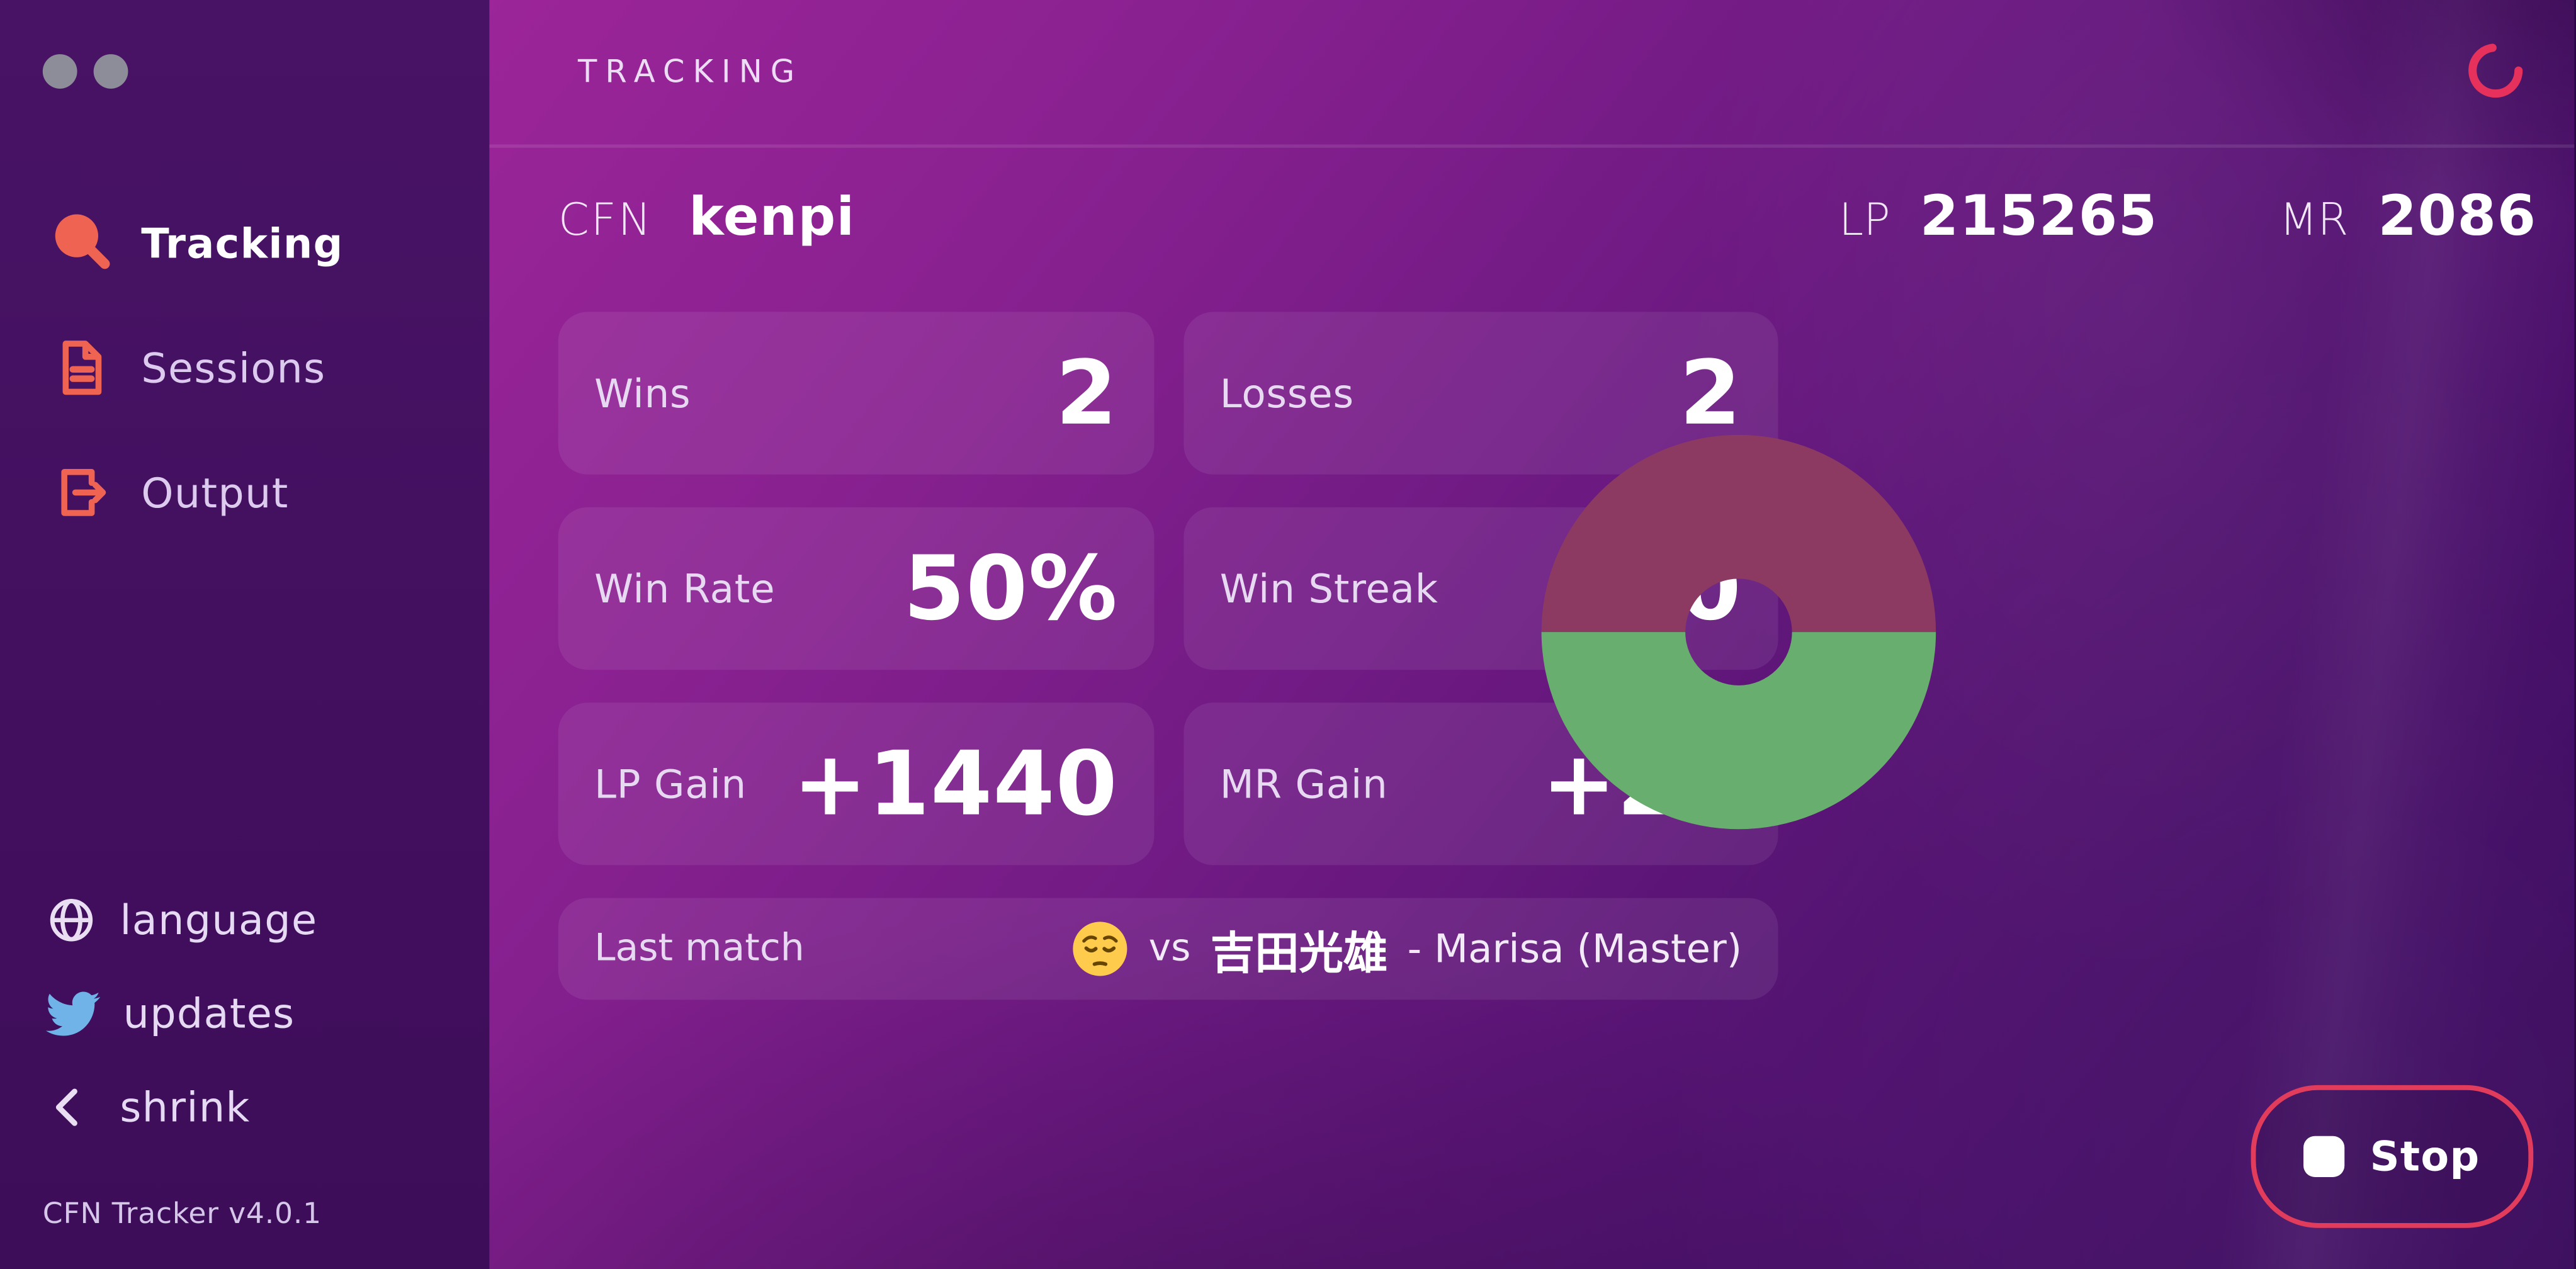 This screenshot has width=2576, height=1269. I want to click on stop-square-icon, so click(2325, 1156).